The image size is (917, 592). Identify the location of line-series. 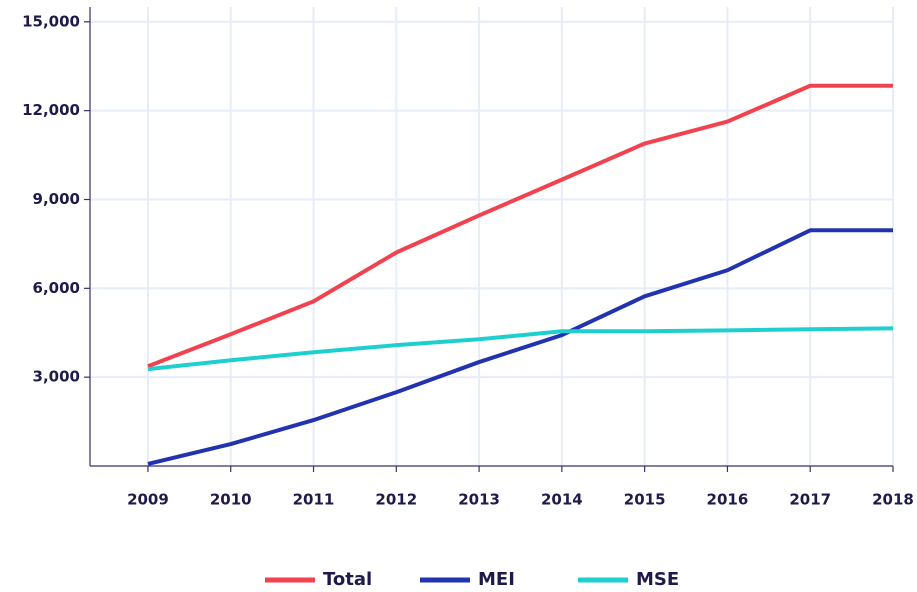
(520, 349).